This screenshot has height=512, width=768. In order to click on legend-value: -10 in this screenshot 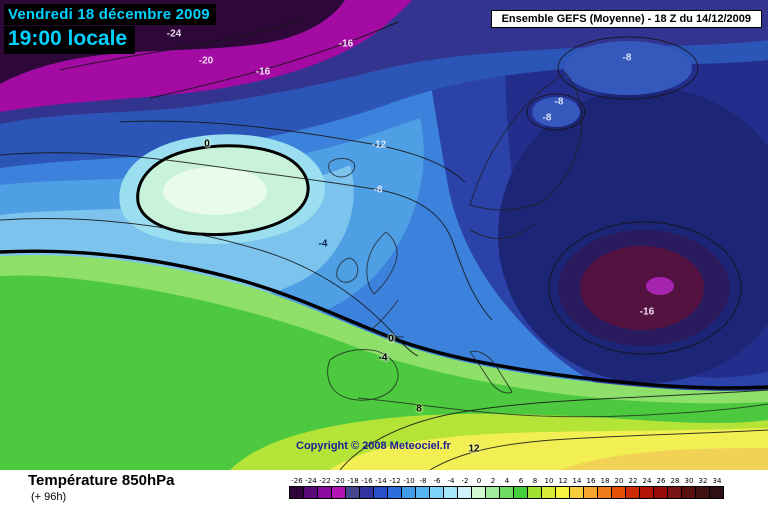, I will do `click(409, 481)`.